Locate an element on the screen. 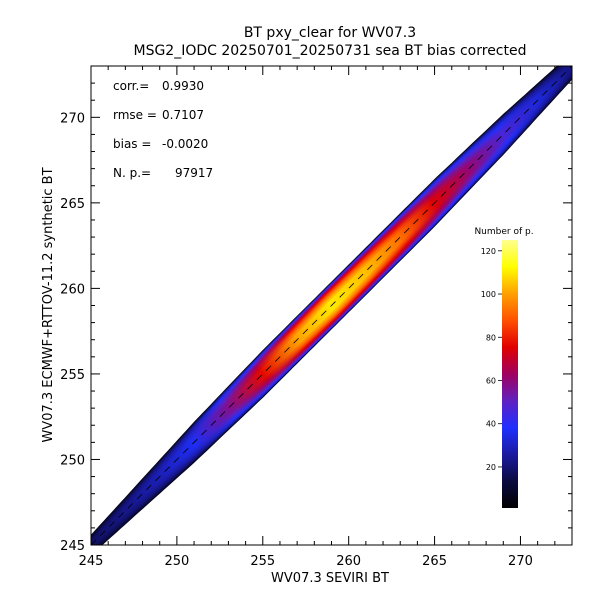 The width and height of the screenshot is (600, 600). x-axis-label: WV07.3 SEVIRI BT is located at coordinates (330, 578).